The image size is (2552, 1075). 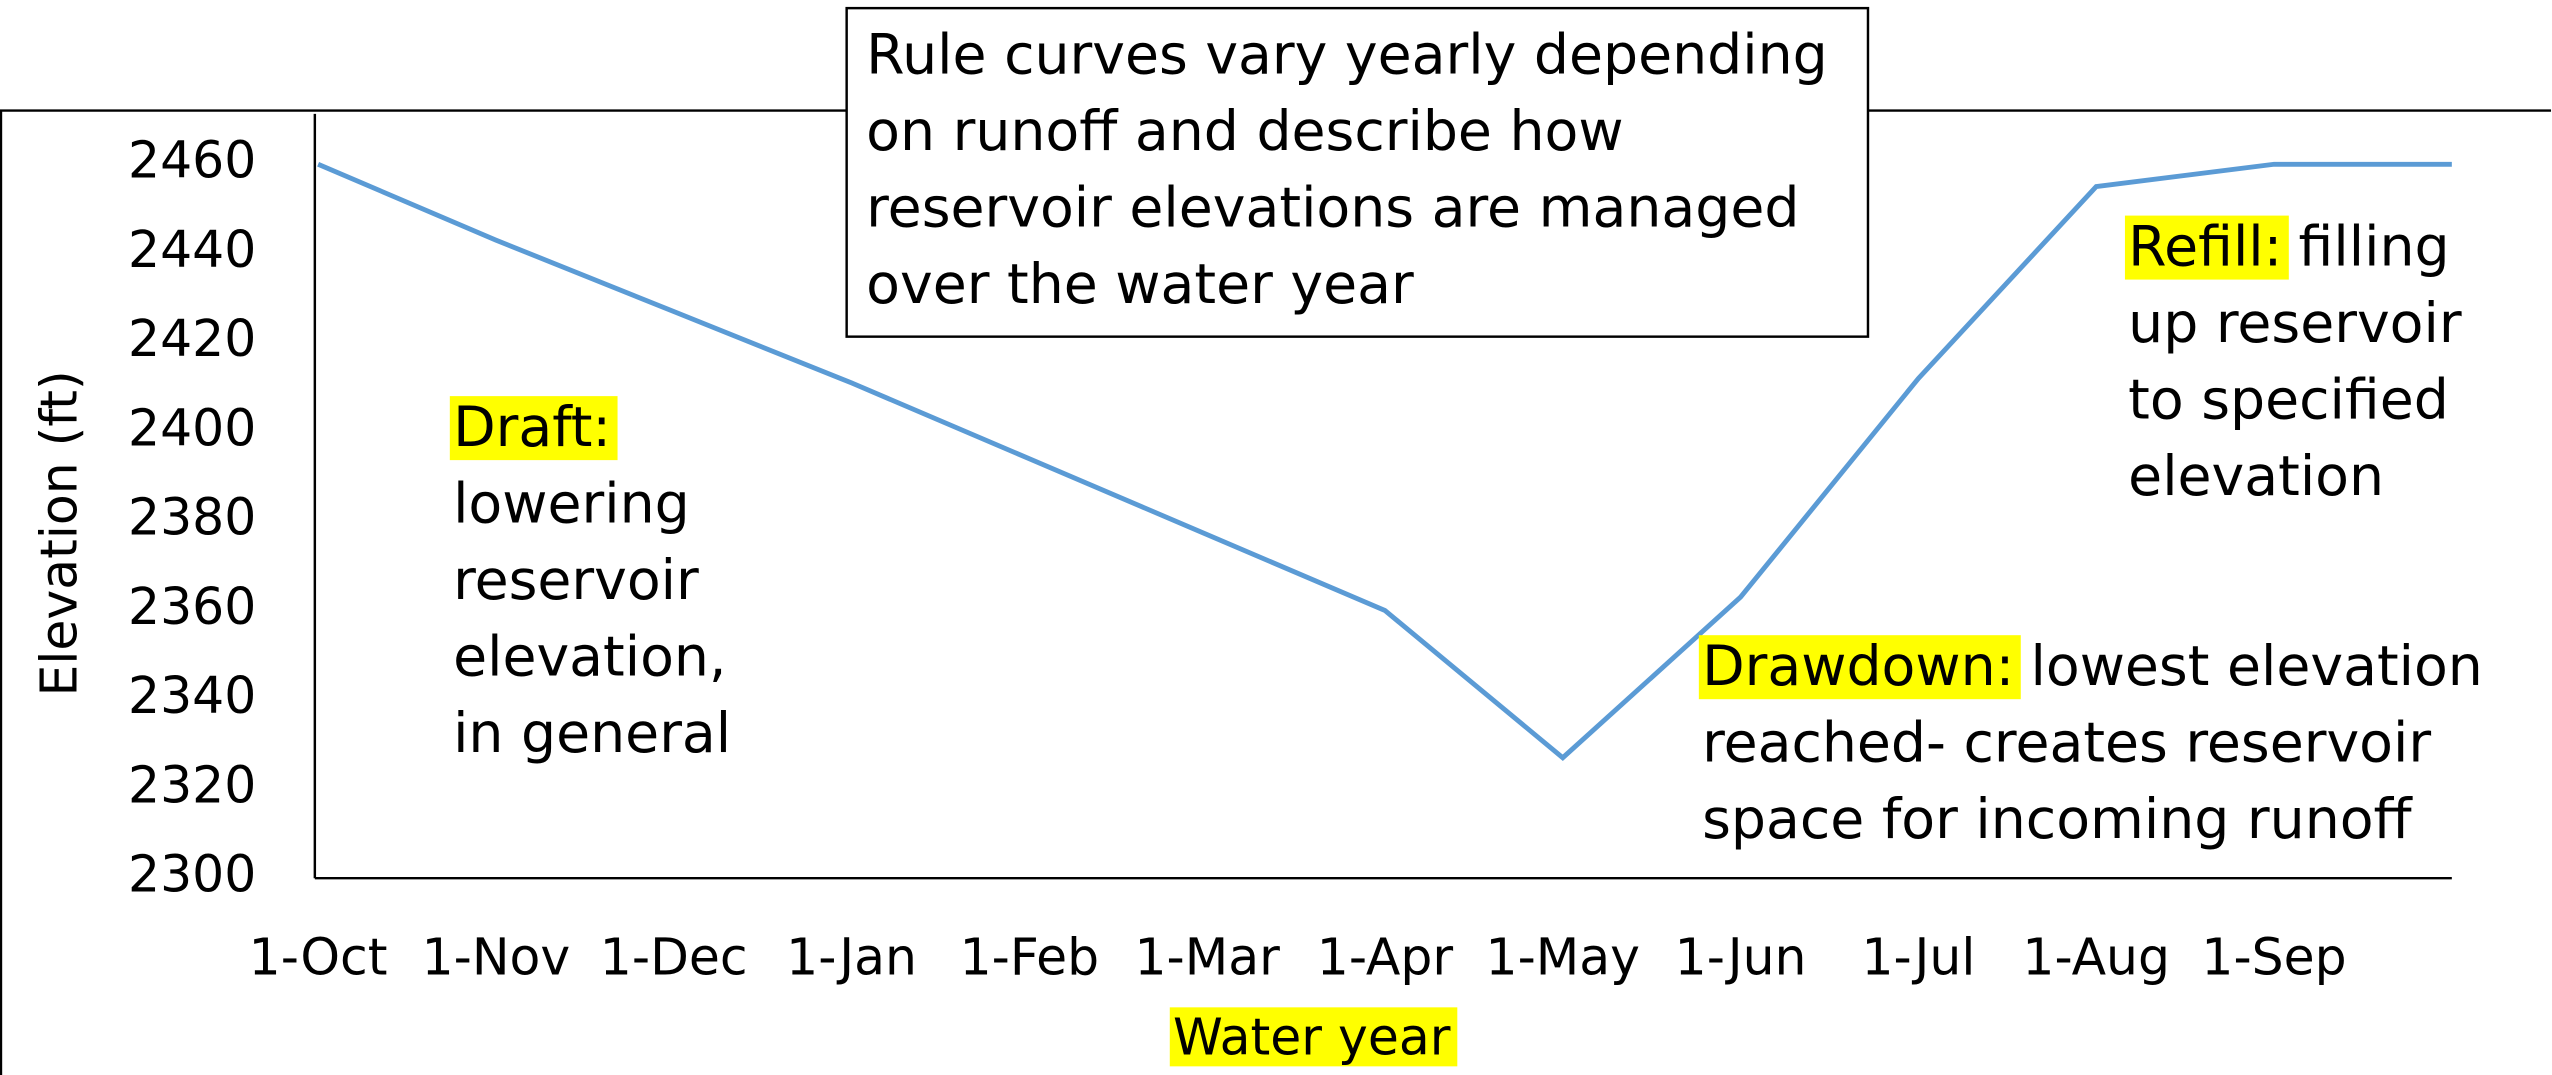 What do you see at coordinates (192, 874) in the screenshot?
I see `y-tick-label: 2300` at bounding box center [192, 874].